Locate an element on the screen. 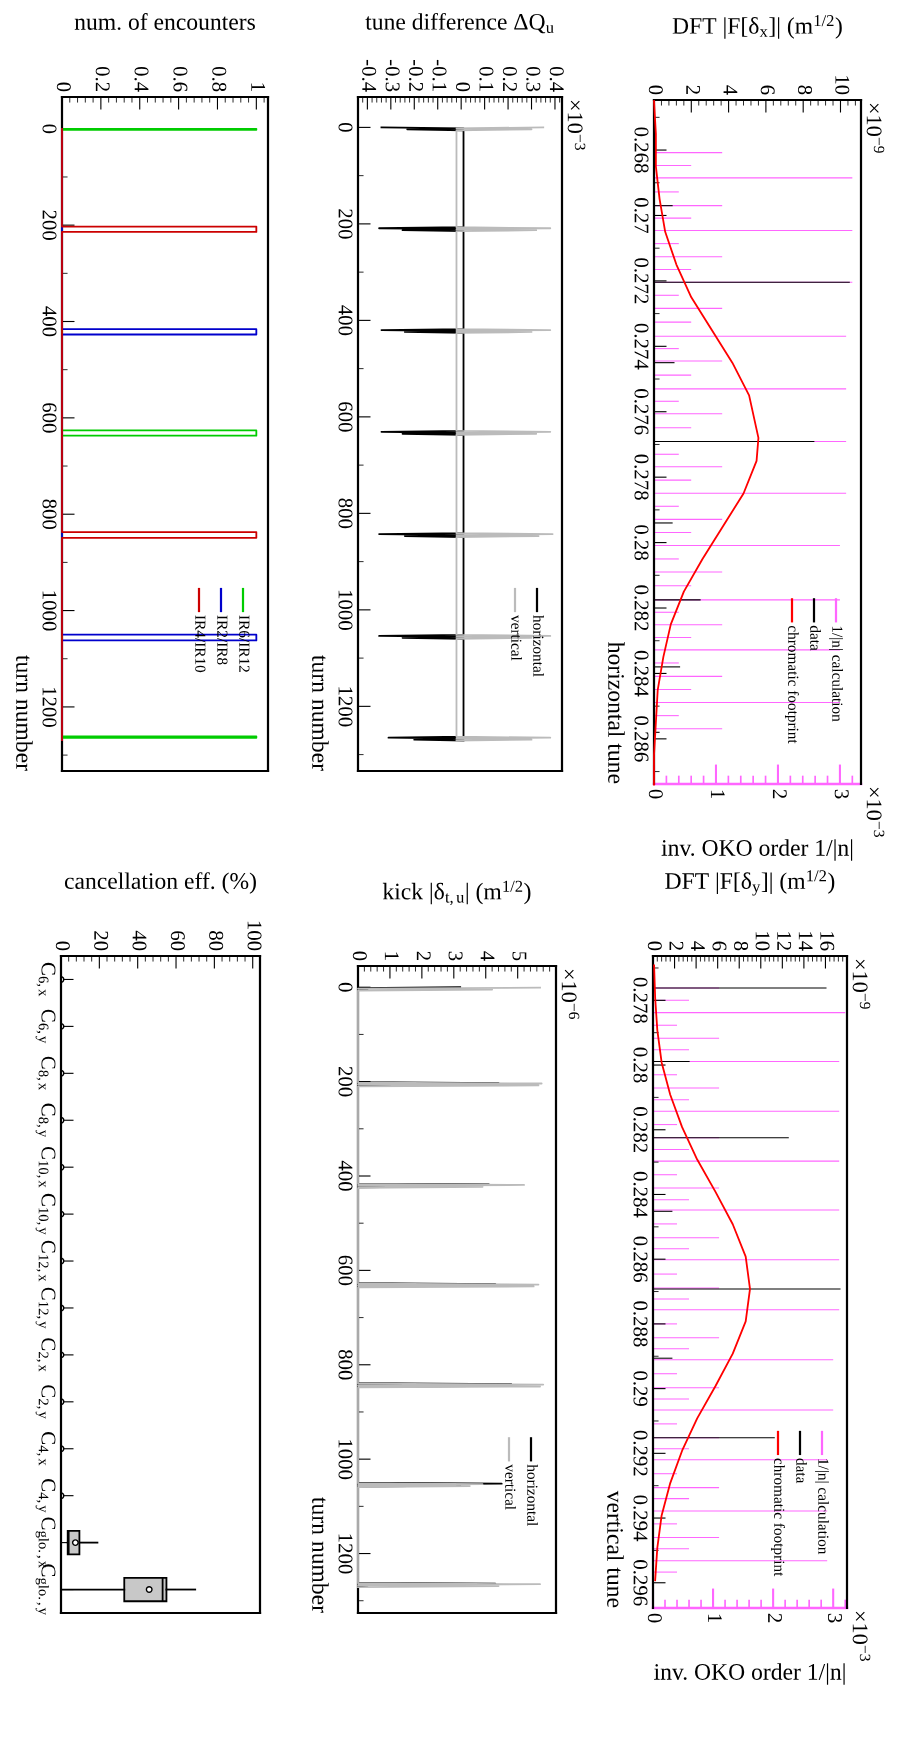 This screenshot has height=1742, width=898. x-tick-label: 16 is located at coordinates (827, 941).